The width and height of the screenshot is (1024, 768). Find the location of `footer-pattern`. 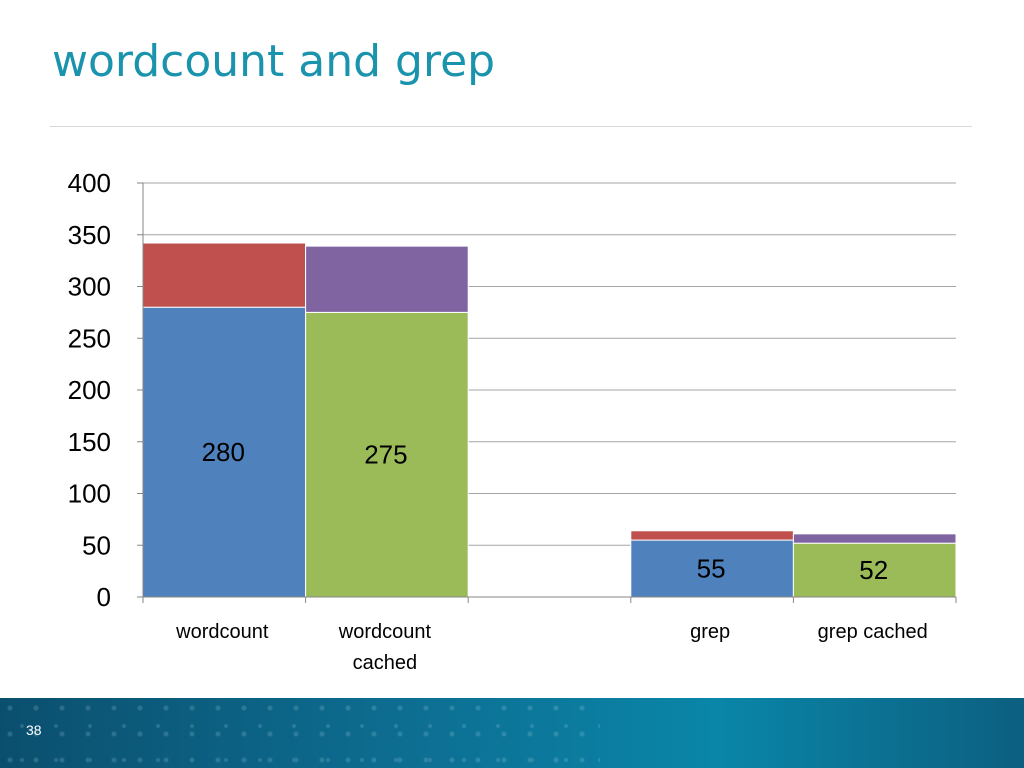

footer-pattern is located at coordinates (300, 733).